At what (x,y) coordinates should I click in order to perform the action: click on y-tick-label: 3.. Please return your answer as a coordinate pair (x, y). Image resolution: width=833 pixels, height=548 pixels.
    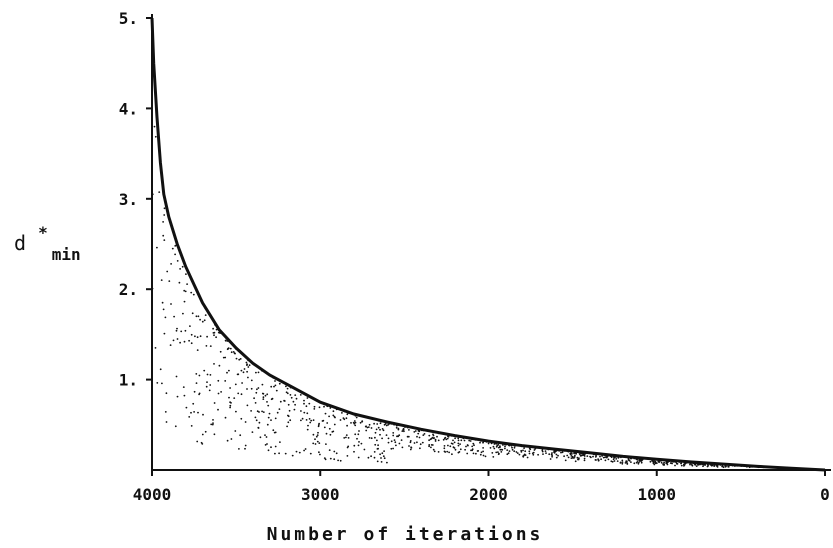
    Looking at the image, I should click on (128, 199).